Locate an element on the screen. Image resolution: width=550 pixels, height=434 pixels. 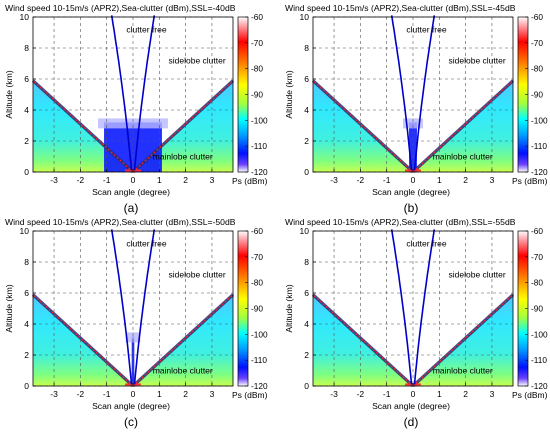
tick-label-y: 10 is located at coordinates (305, 17).